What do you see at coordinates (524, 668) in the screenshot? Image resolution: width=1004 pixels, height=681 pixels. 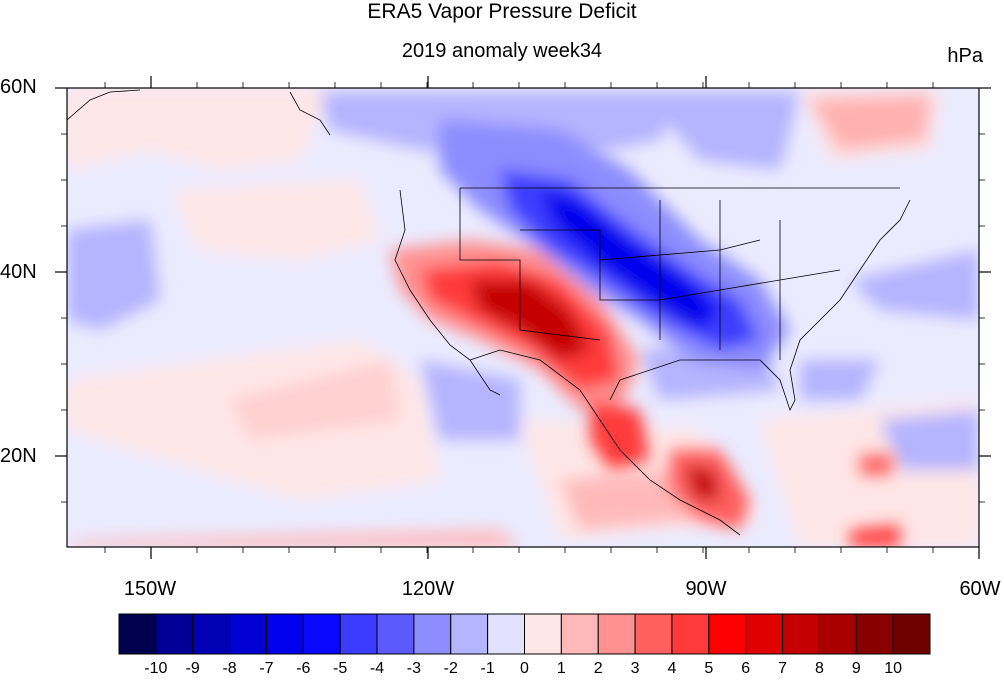 I see `colorbar-label: 0` at bounding box center [524, 668].